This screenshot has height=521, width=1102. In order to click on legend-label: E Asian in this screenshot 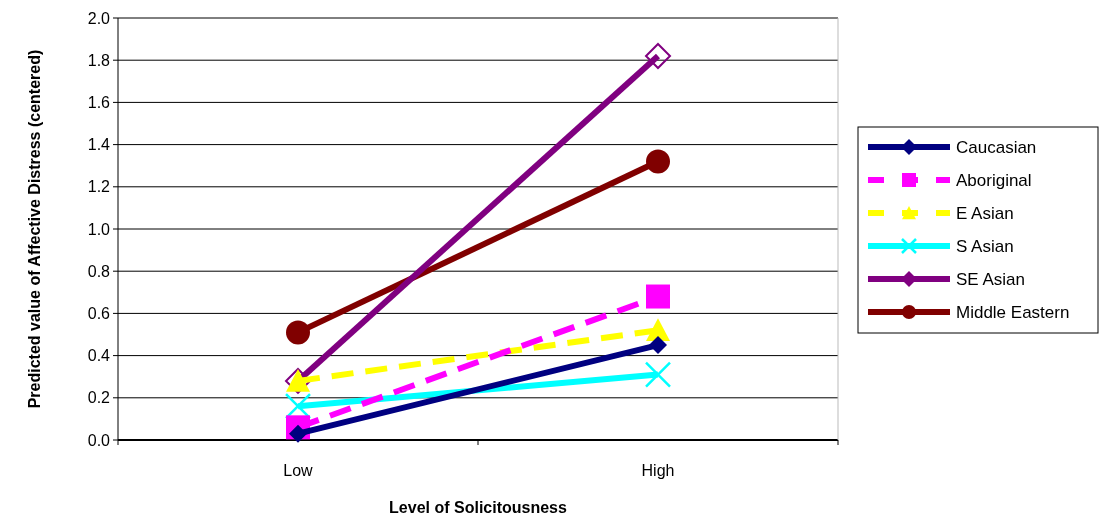, I will do `click(985, 213)`.